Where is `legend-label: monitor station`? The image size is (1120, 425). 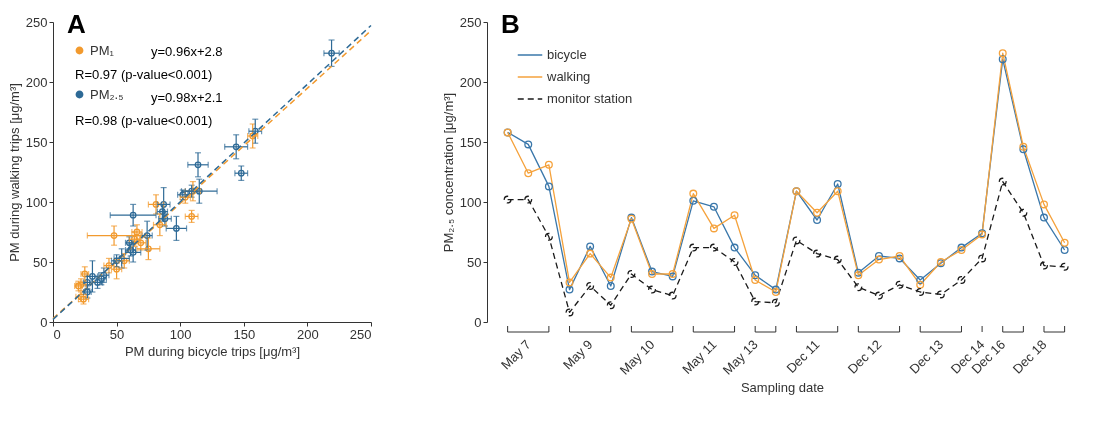 legend-label: monitor station is located at coordinates (590, 98).